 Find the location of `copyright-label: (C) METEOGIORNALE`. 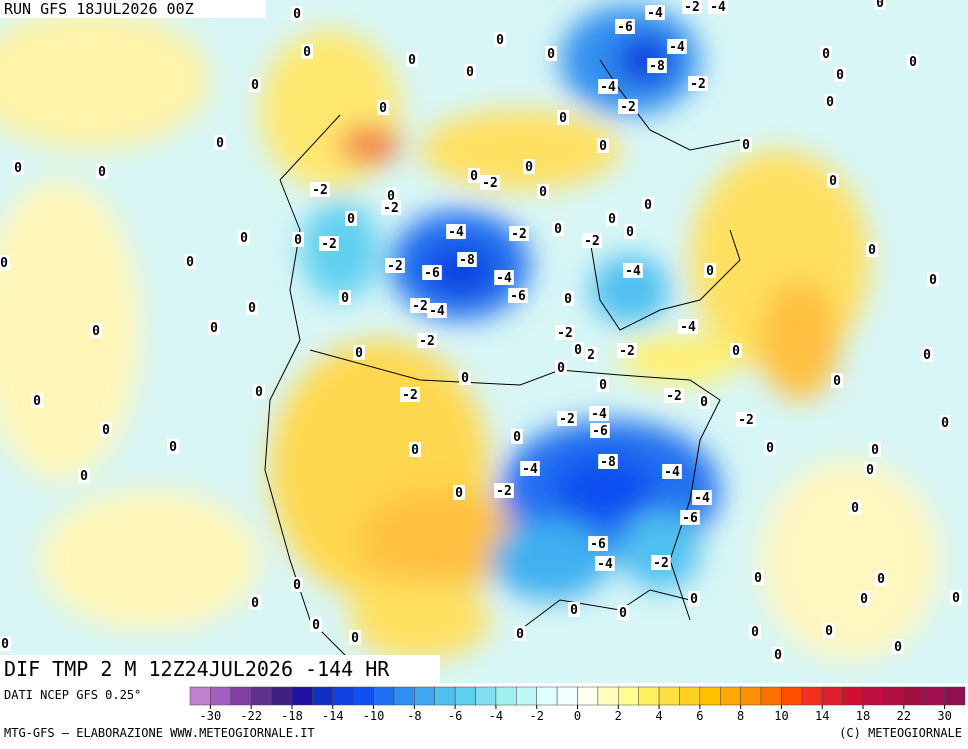

copyright-label: (C) METEOGIORNALE is located at coordinates (900, 733).